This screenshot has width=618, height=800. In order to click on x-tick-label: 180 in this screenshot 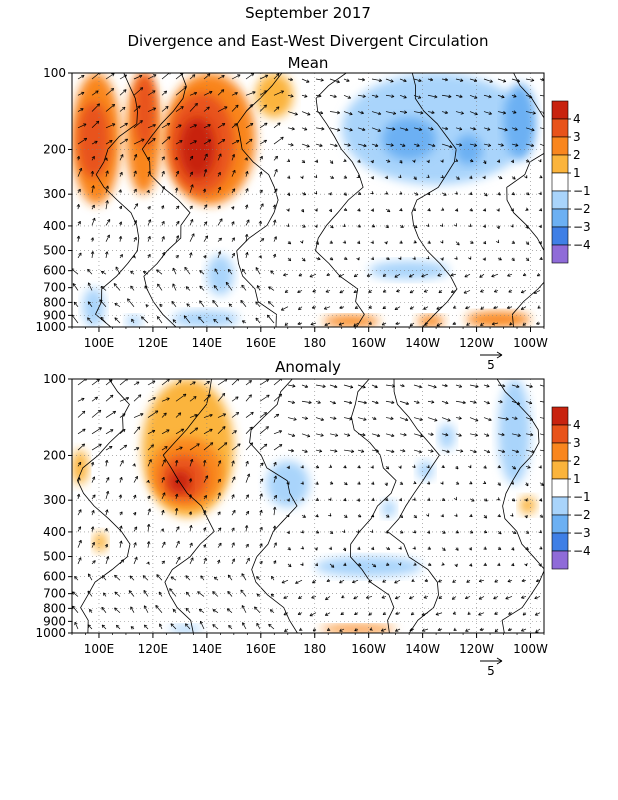, I will do `click(314, 649)`.